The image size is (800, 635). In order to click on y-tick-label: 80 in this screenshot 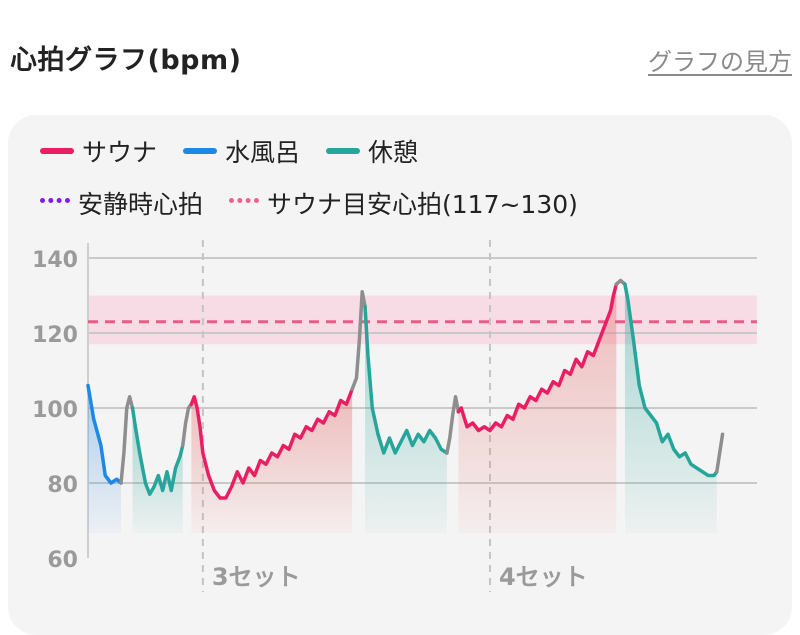, I will do `click(62, 485)`.